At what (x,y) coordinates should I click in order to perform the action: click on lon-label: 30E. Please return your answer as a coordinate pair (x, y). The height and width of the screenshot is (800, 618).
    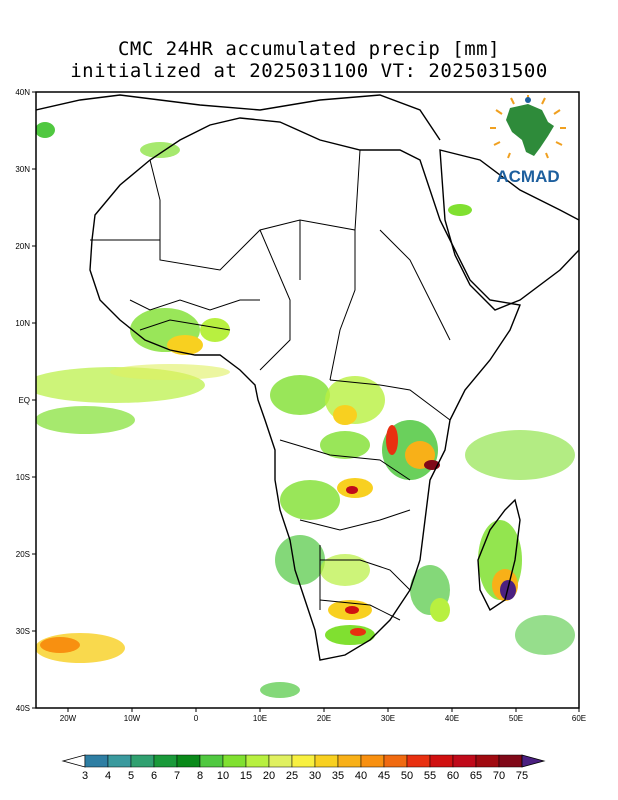
    Looking at the image, I should click on (388, 718).